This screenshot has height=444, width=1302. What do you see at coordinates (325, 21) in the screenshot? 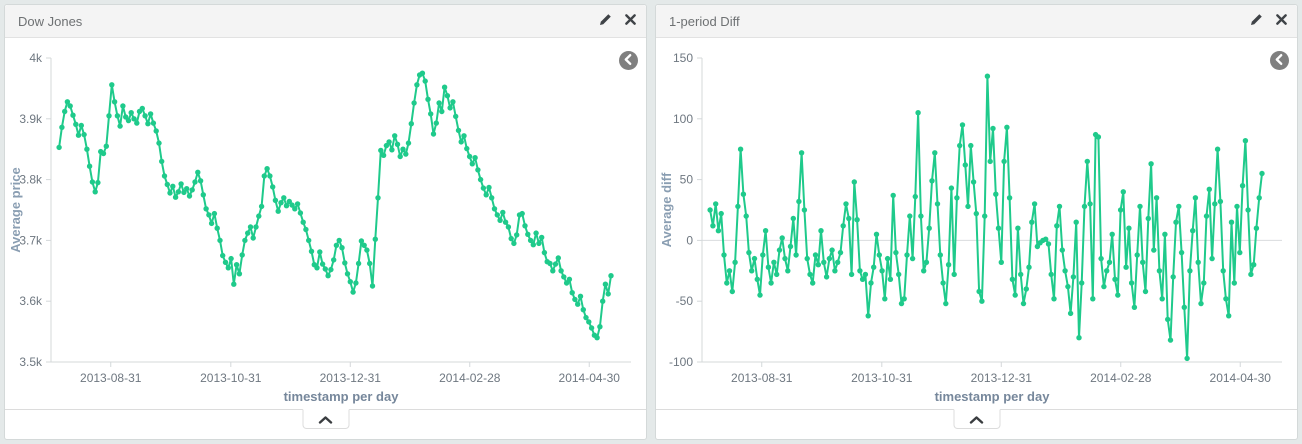
I see `panel-header: Dow Jones` at bounding box center [325, 21].